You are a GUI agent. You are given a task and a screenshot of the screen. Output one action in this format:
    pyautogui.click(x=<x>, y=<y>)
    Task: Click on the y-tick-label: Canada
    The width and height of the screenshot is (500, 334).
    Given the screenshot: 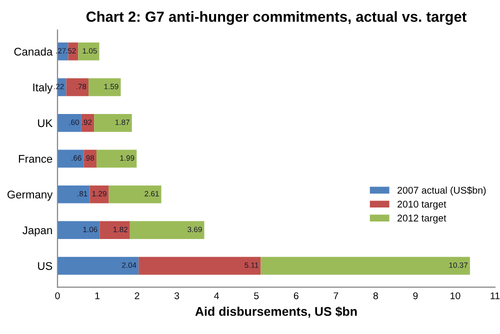 What is the action you would take?
    pyautogui.click(x=33, y=51)
    